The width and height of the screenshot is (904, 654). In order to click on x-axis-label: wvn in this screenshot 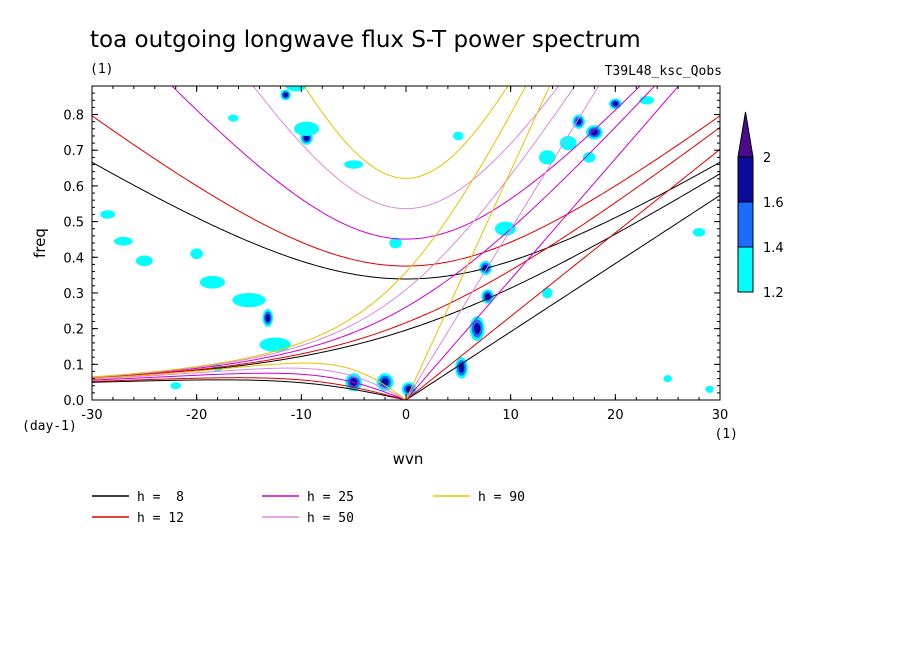, I will do `click(408, 459)`.